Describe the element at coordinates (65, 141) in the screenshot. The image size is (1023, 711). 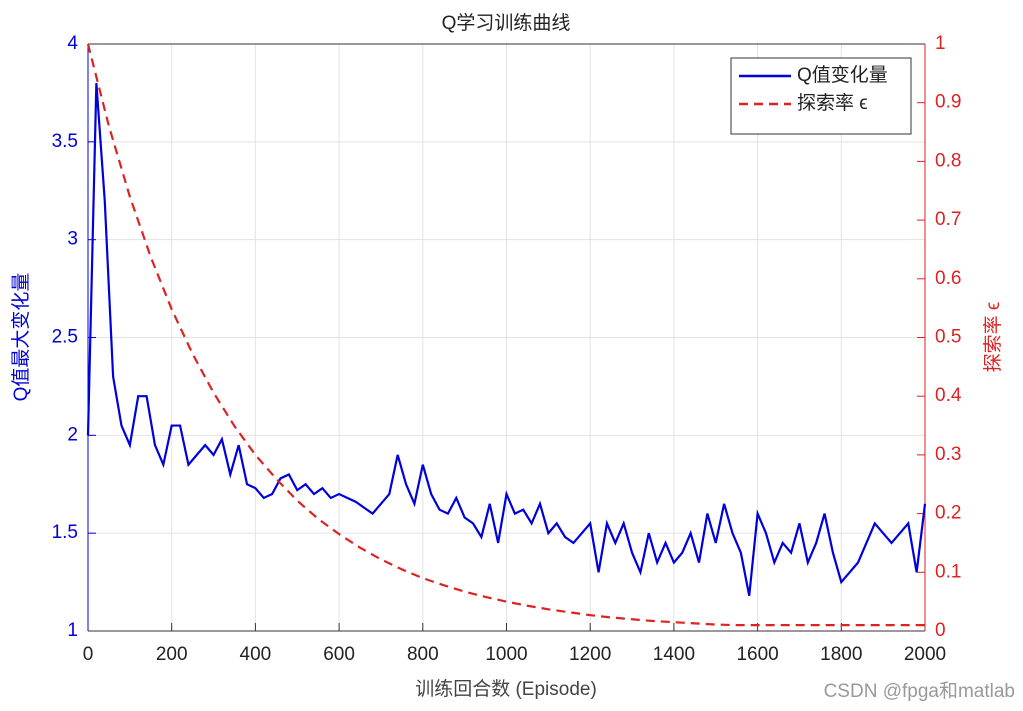
I see `y-tick-label: 3.5` at that location.